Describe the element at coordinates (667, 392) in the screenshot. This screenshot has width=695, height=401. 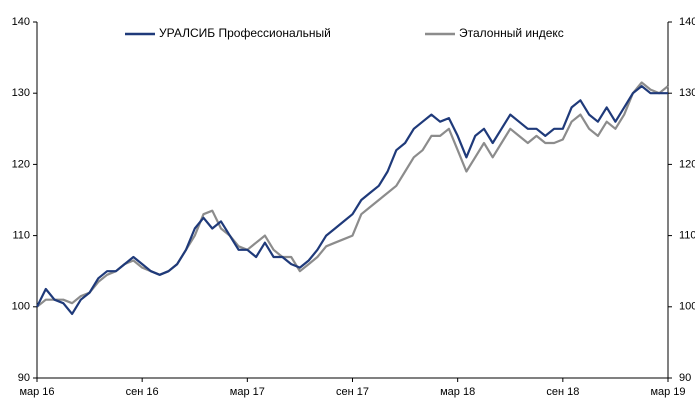
I see `x-tick-label: мар 19` at that location.